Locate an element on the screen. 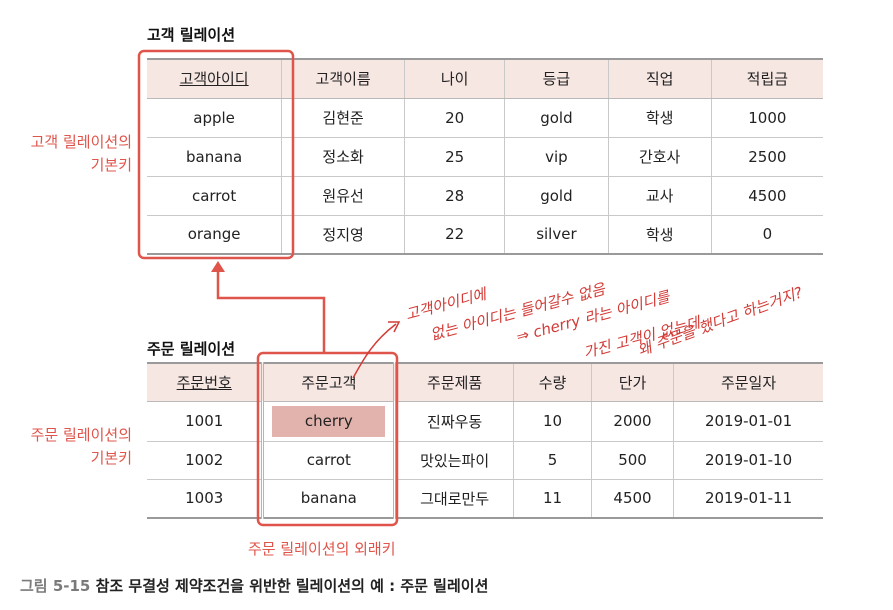 This screenshot has width=893, height=610. order-header-cell: 단가 is located at coordinates (632, 382).